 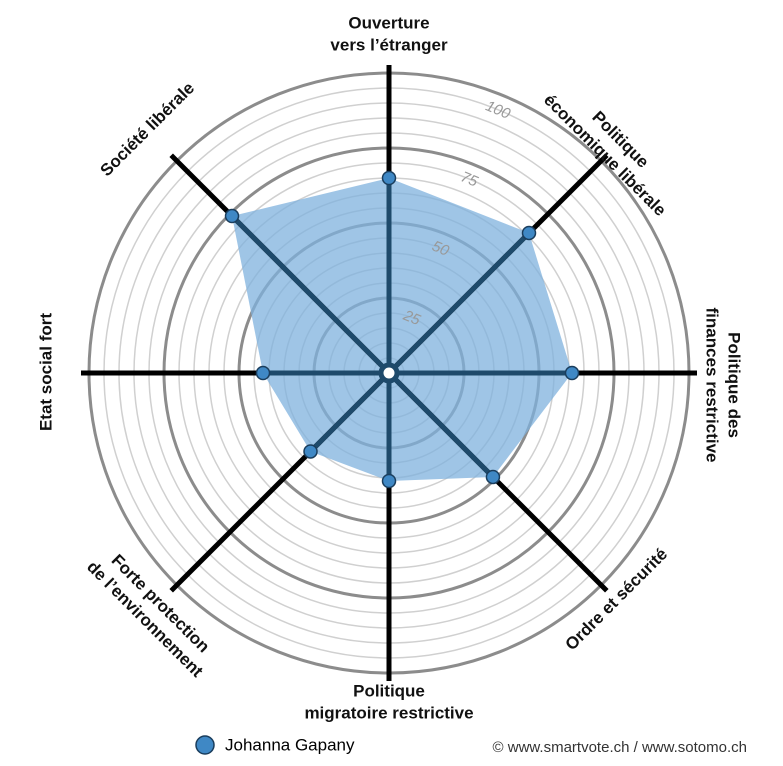 What do you see at coordinates (389, 690) in the screenshot?
I see `axis-label: Politique` at bounding box center [389, 690].